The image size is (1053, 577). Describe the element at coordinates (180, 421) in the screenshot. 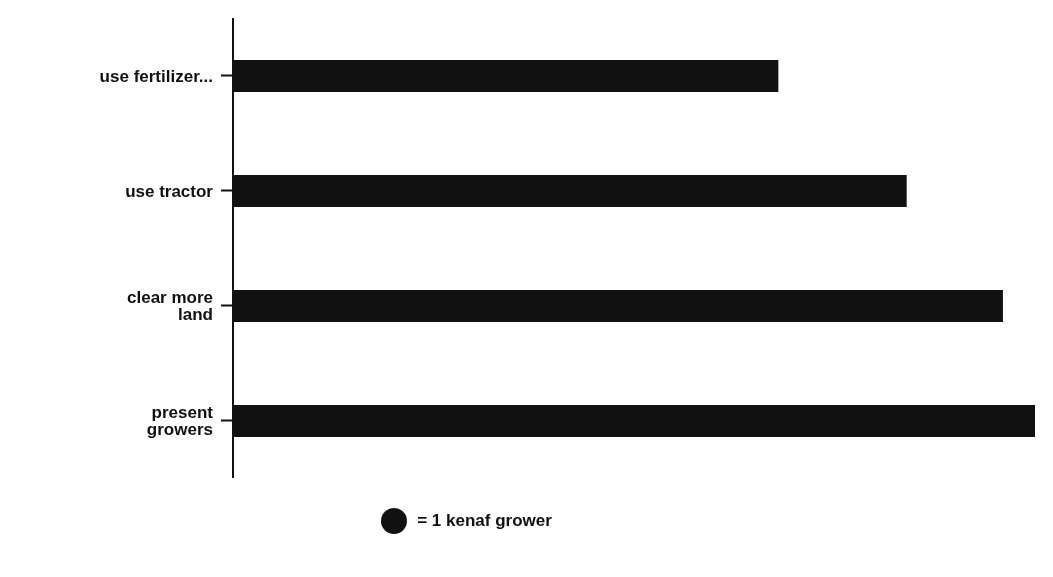

I see `y-tick-label: present growers` at that location.